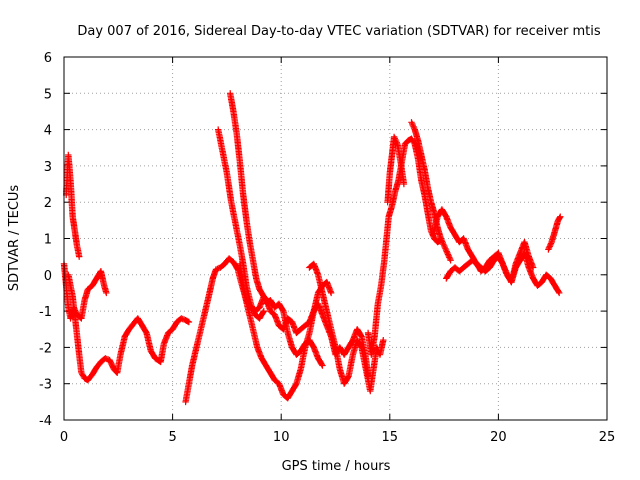 Image resolution: width=640 pixels, height=480 pixels. What do you see at coordinates (85, 291) in the screenshot?
I see `series-arc-a` at bounding box center [85, 291].